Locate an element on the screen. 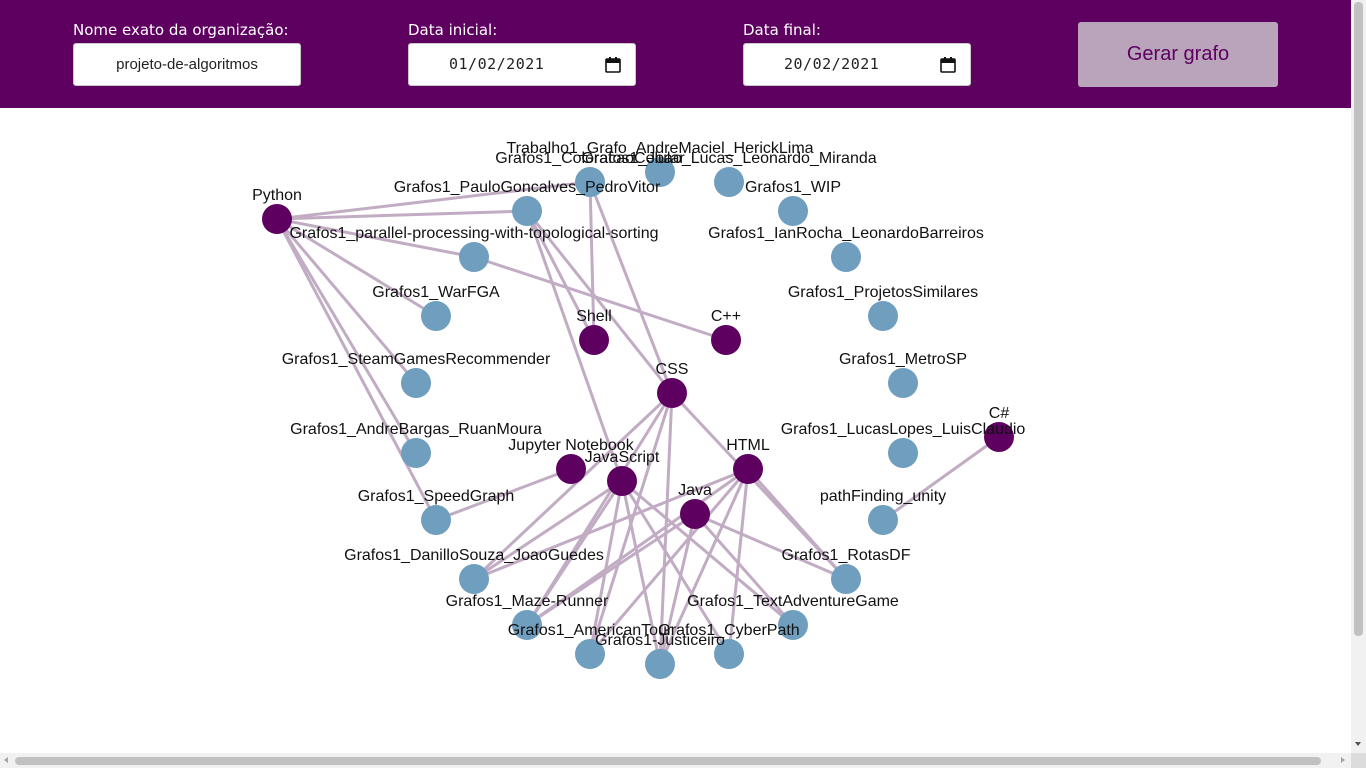 Image resolution: width=1366 pixels, height=768 pixels. end-date-label: Data final: is located at coordinates (782, 30).